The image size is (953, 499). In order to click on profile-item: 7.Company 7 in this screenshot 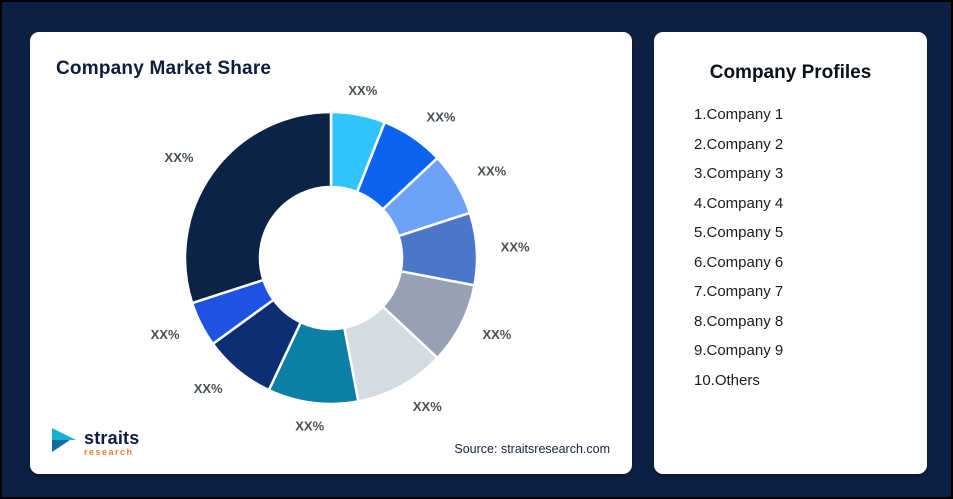, I will do `click(739, 291)`.